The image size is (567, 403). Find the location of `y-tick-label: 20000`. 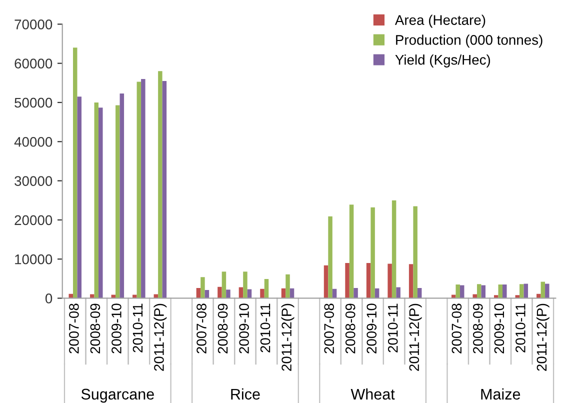

y-tick-label: 20000 is located at coordinates (33, 220).